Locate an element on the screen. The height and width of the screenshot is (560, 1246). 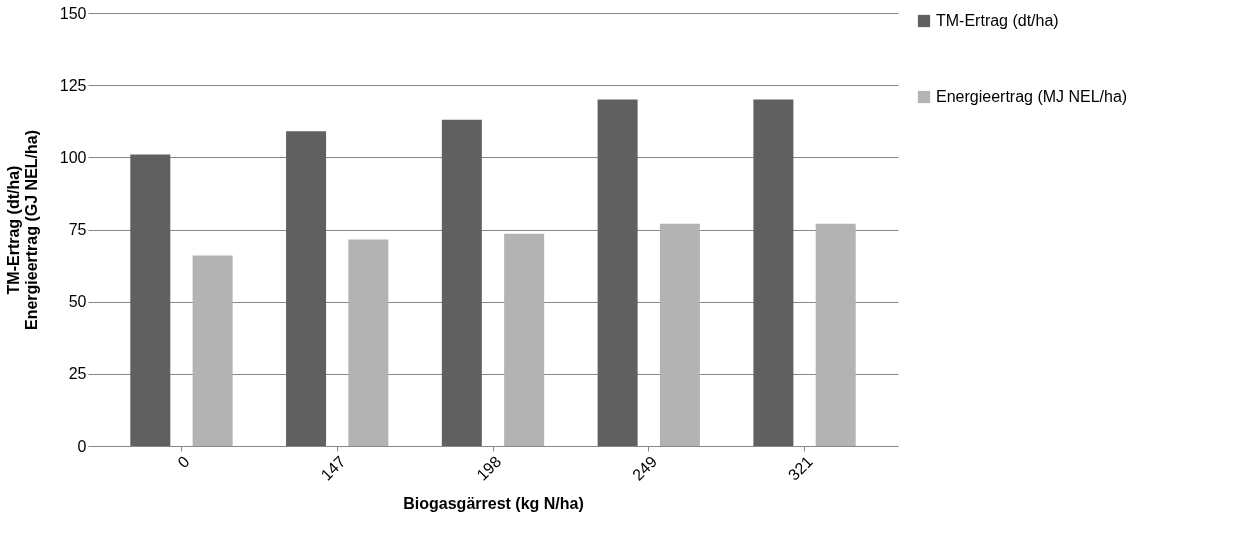
y-tick-label: 75 is located at coordinates (77, 229).